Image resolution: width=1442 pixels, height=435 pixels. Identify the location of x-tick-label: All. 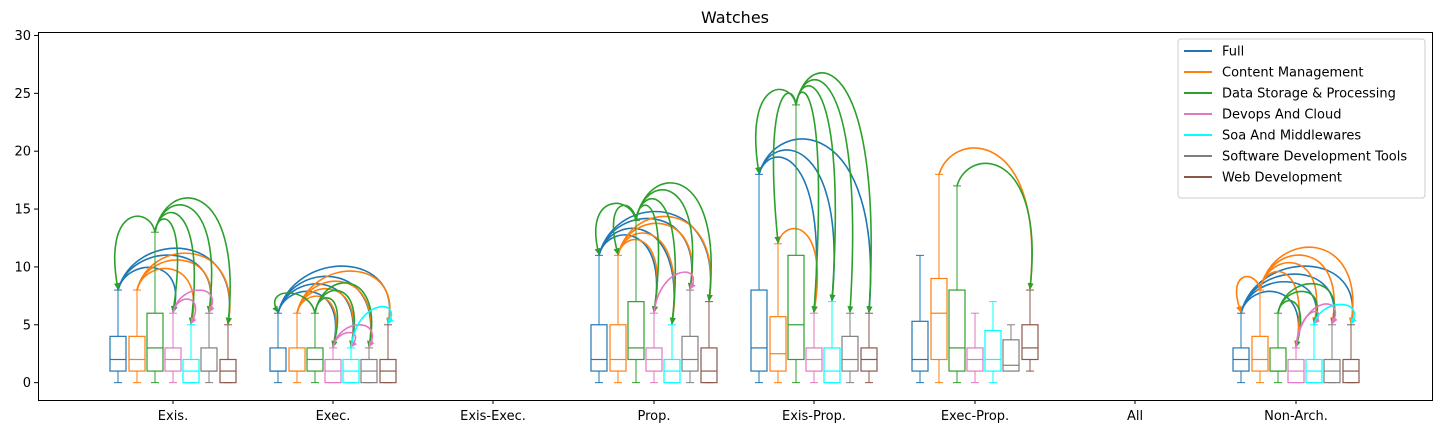
(1135, 416).